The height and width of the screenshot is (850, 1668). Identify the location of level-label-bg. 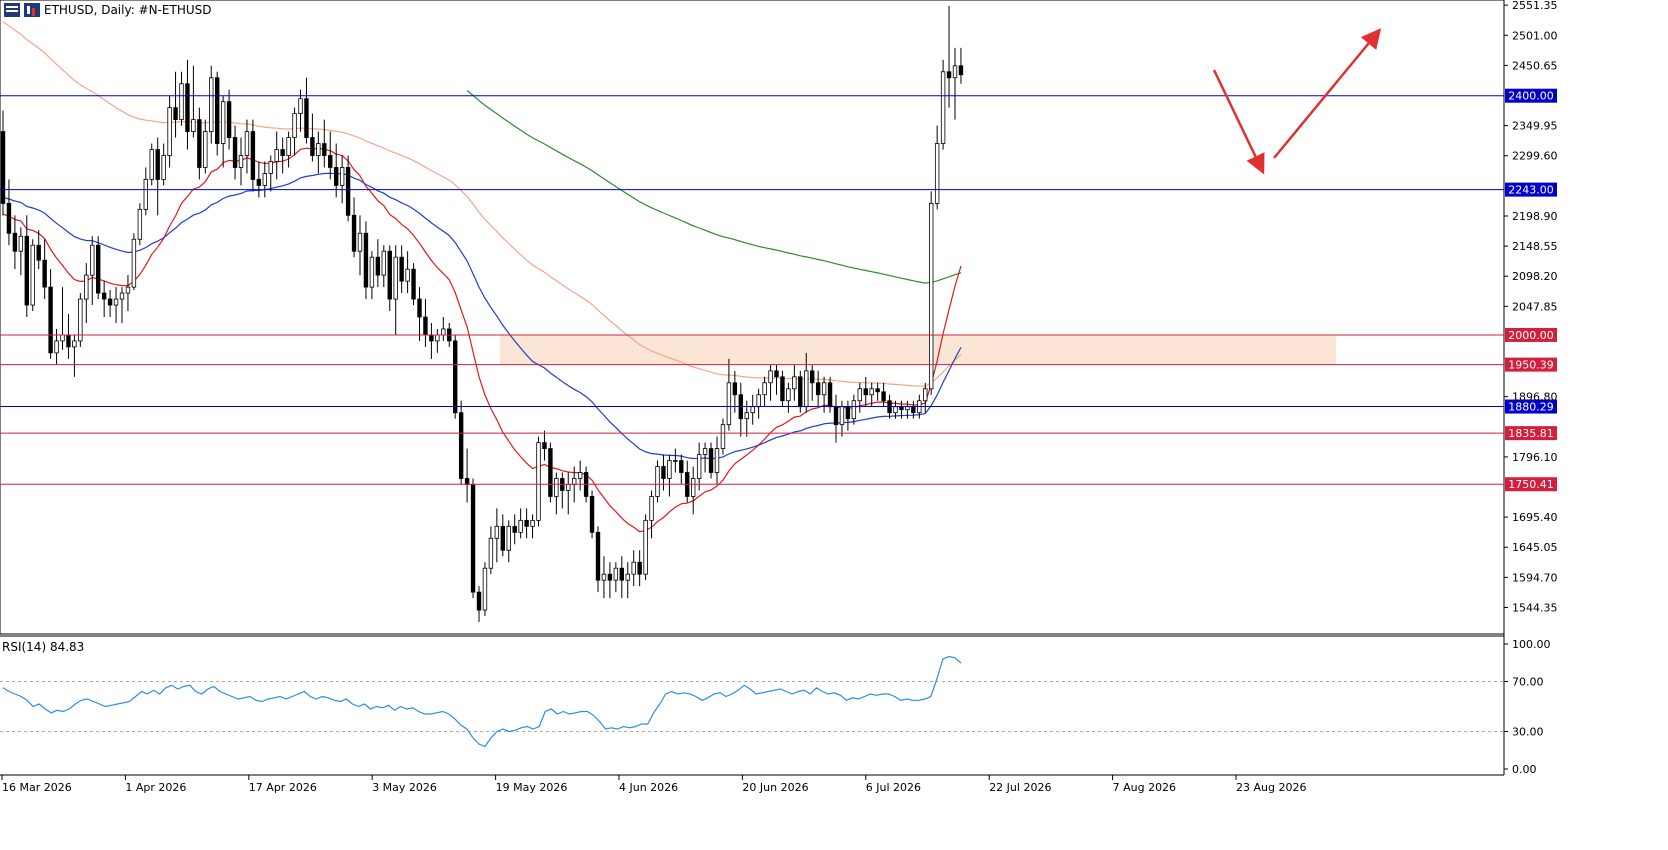
(1531, 364).